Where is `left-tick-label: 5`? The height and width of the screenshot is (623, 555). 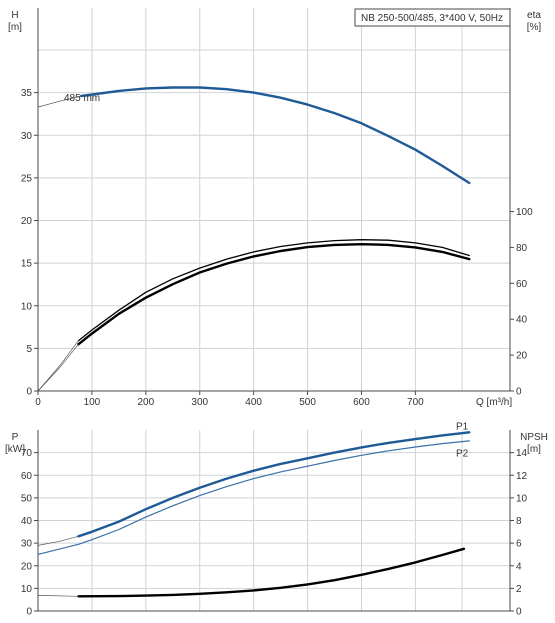
left-tick-label: 5 is located at coordinates (29, 349).